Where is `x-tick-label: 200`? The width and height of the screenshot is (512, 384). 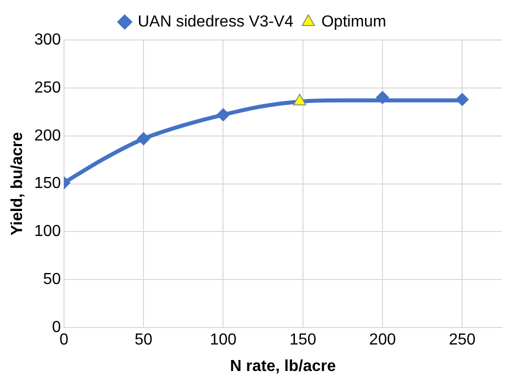 x-tick-label: 200 is located at coordinates (382, 340).